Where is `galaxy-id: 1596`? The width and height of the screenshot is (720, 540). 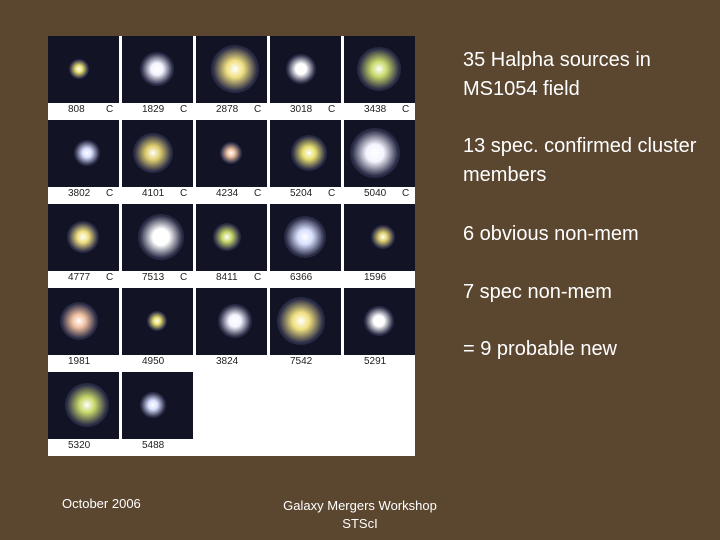 galaxy-id: 1596 is located at coordinates (375, 277).